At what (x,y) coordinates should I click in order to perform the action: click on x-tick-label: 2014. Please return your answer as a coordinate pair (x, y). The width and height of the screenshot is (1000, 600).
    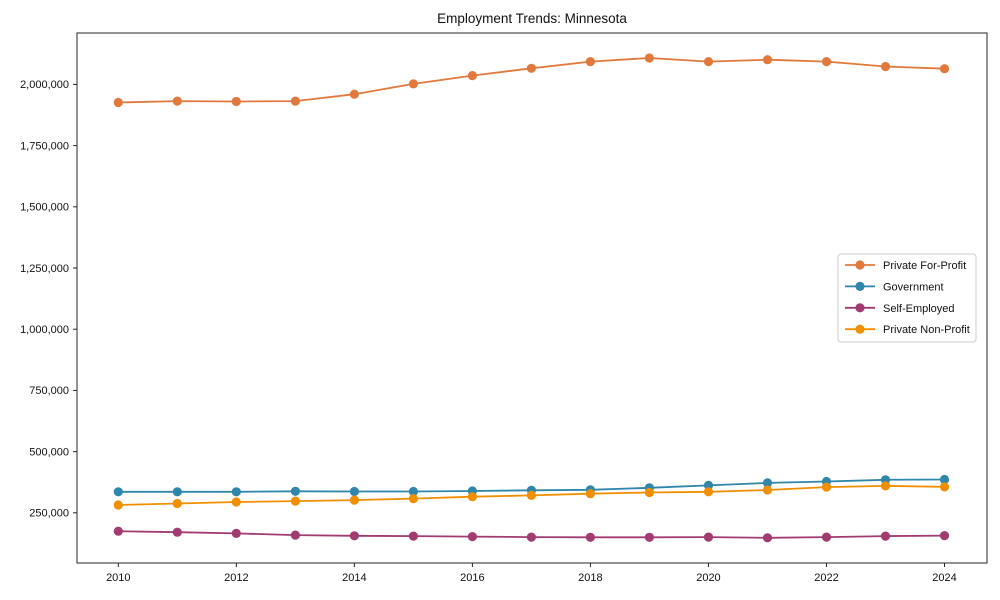
    Looking at the image, I should click on (354, 578).